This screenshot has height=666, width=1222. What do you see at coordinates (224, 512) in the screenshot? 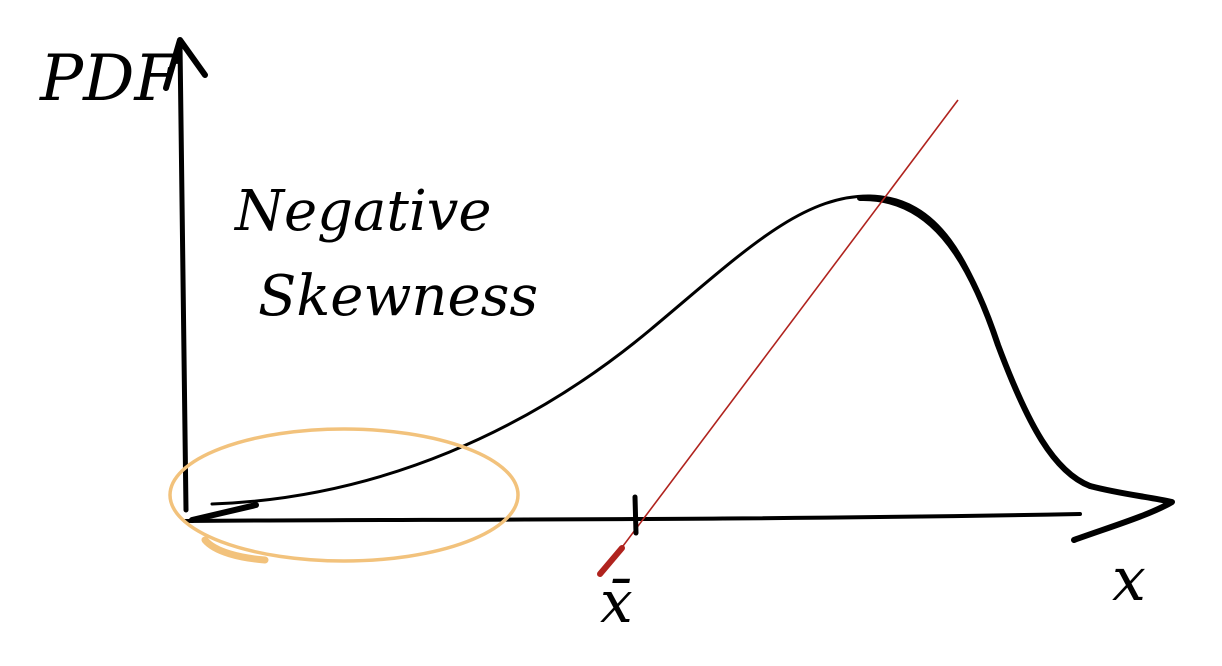
I see `tail-stroke` at bounding box center [224, 512].